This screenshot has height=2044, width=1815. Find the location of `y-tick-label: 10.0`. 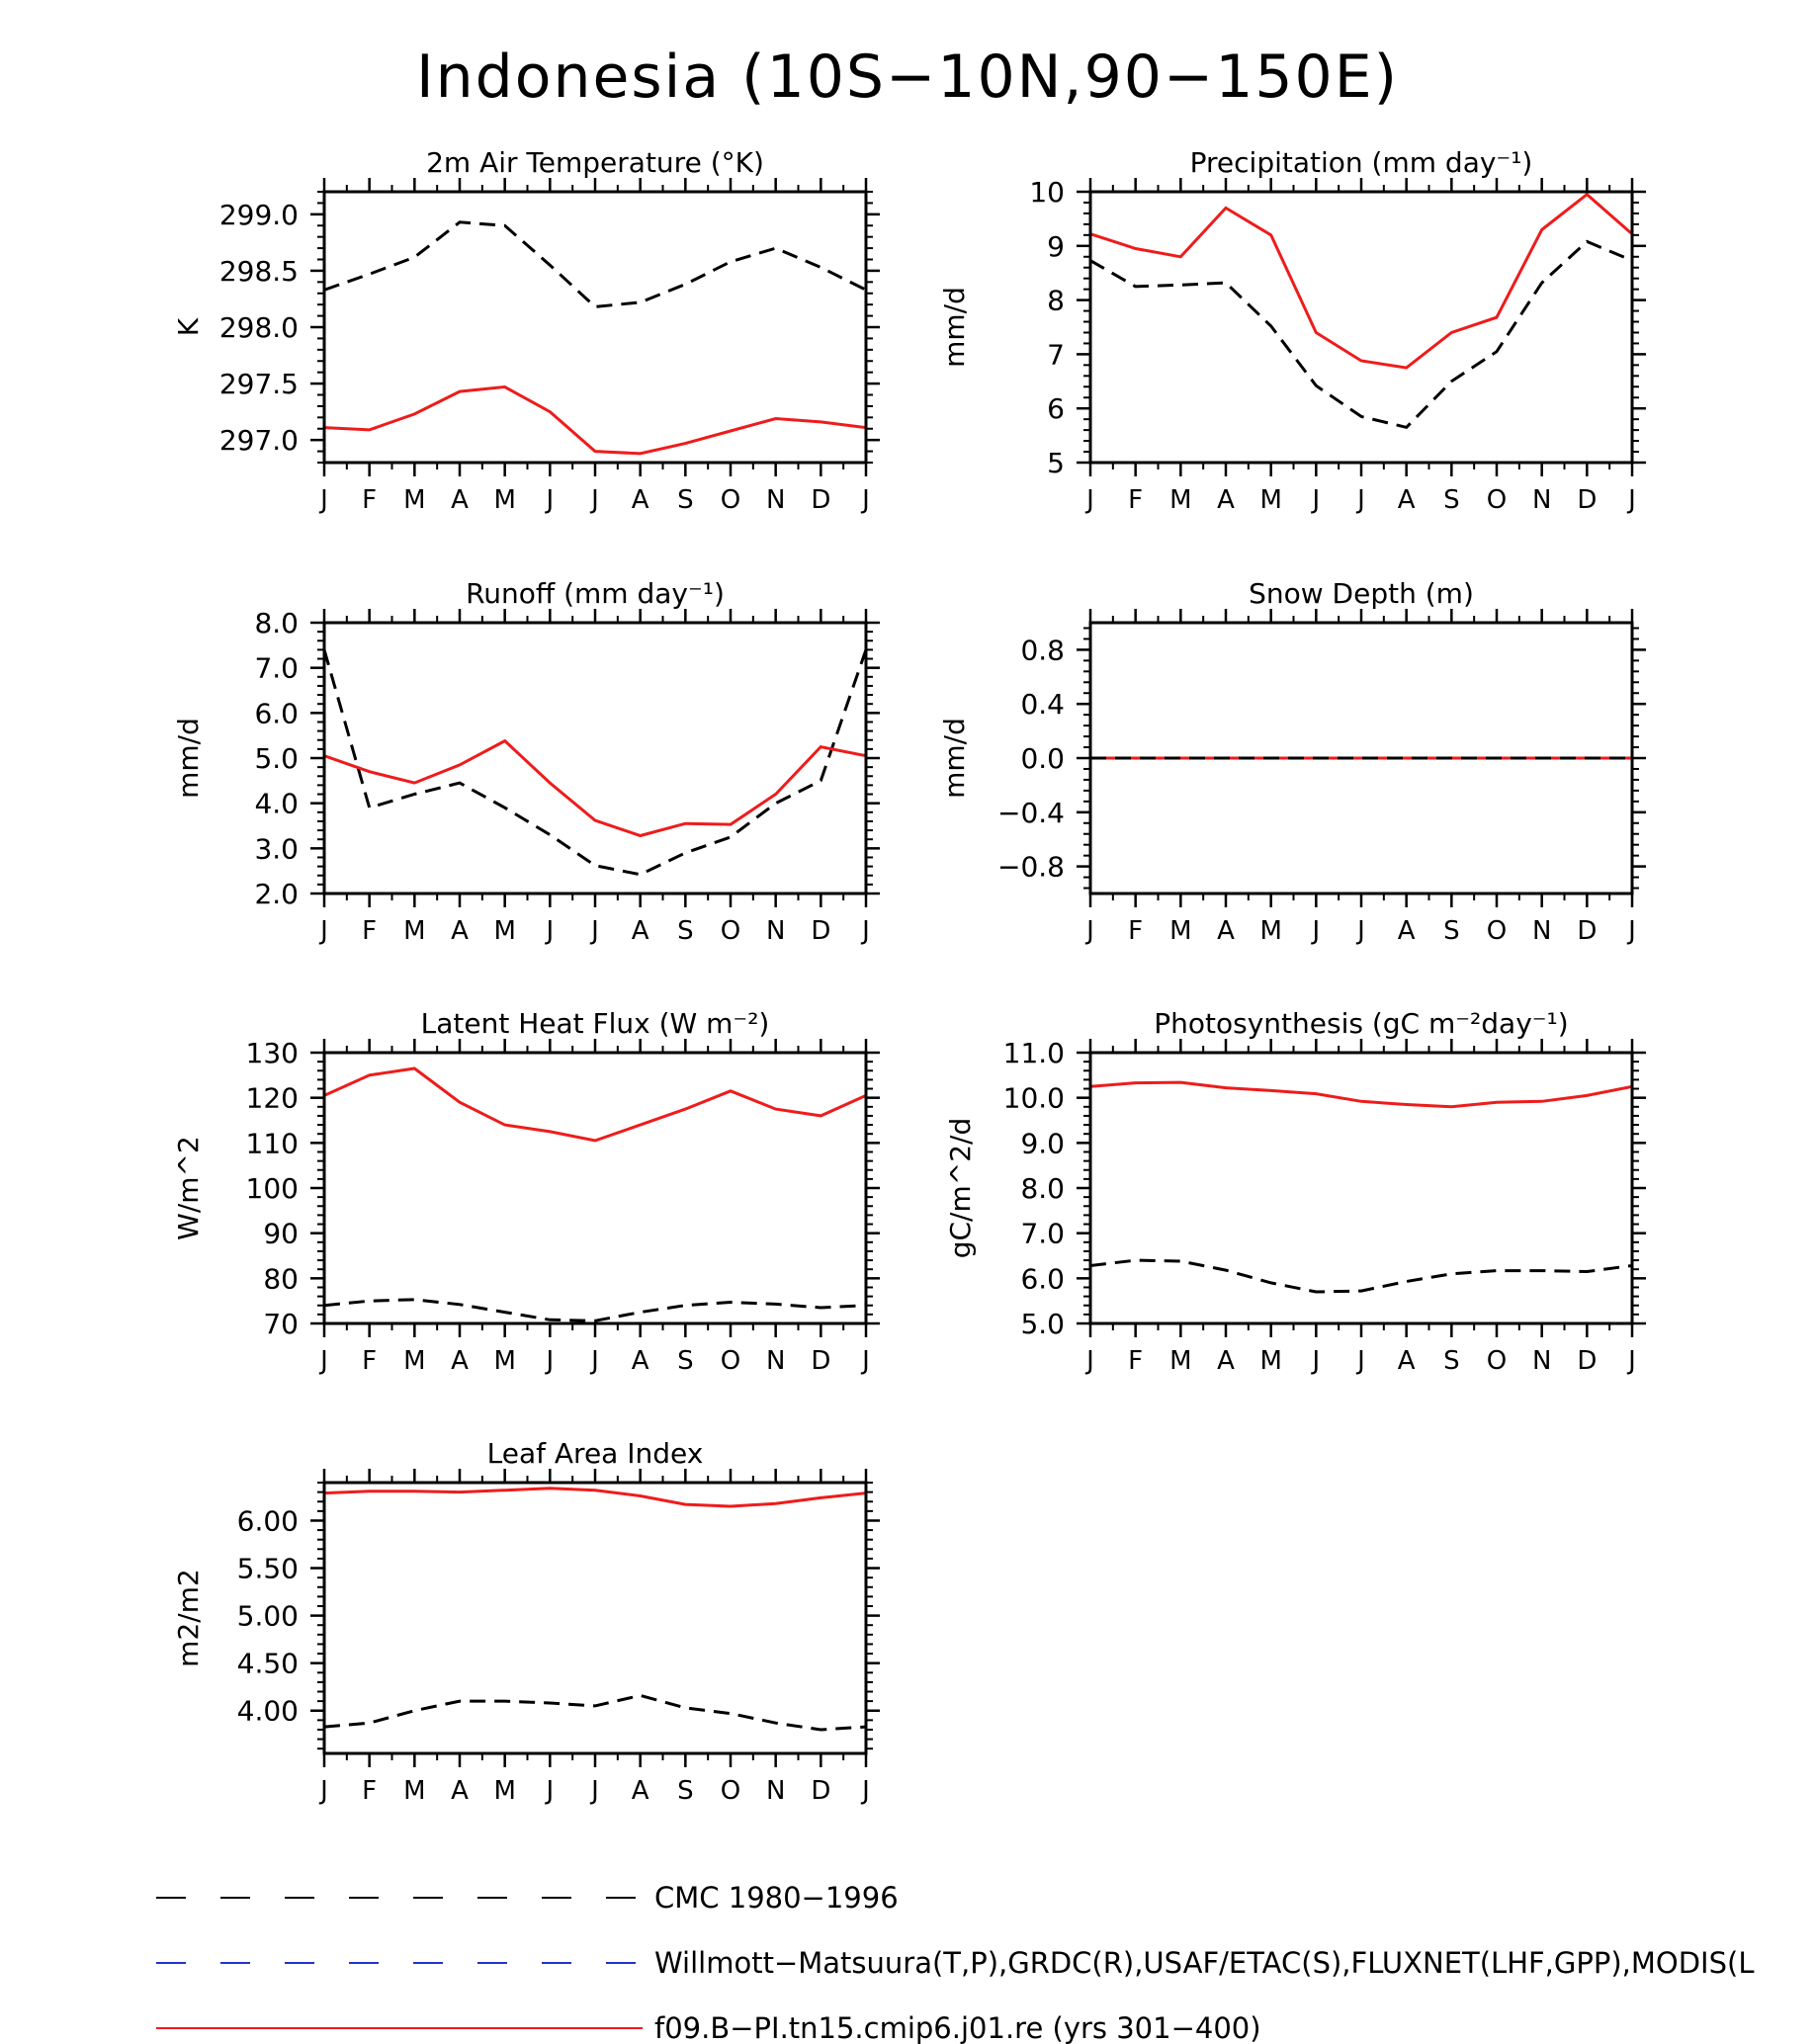

y-tick-label: 10.0 is located at coordinates (1034, 1098).